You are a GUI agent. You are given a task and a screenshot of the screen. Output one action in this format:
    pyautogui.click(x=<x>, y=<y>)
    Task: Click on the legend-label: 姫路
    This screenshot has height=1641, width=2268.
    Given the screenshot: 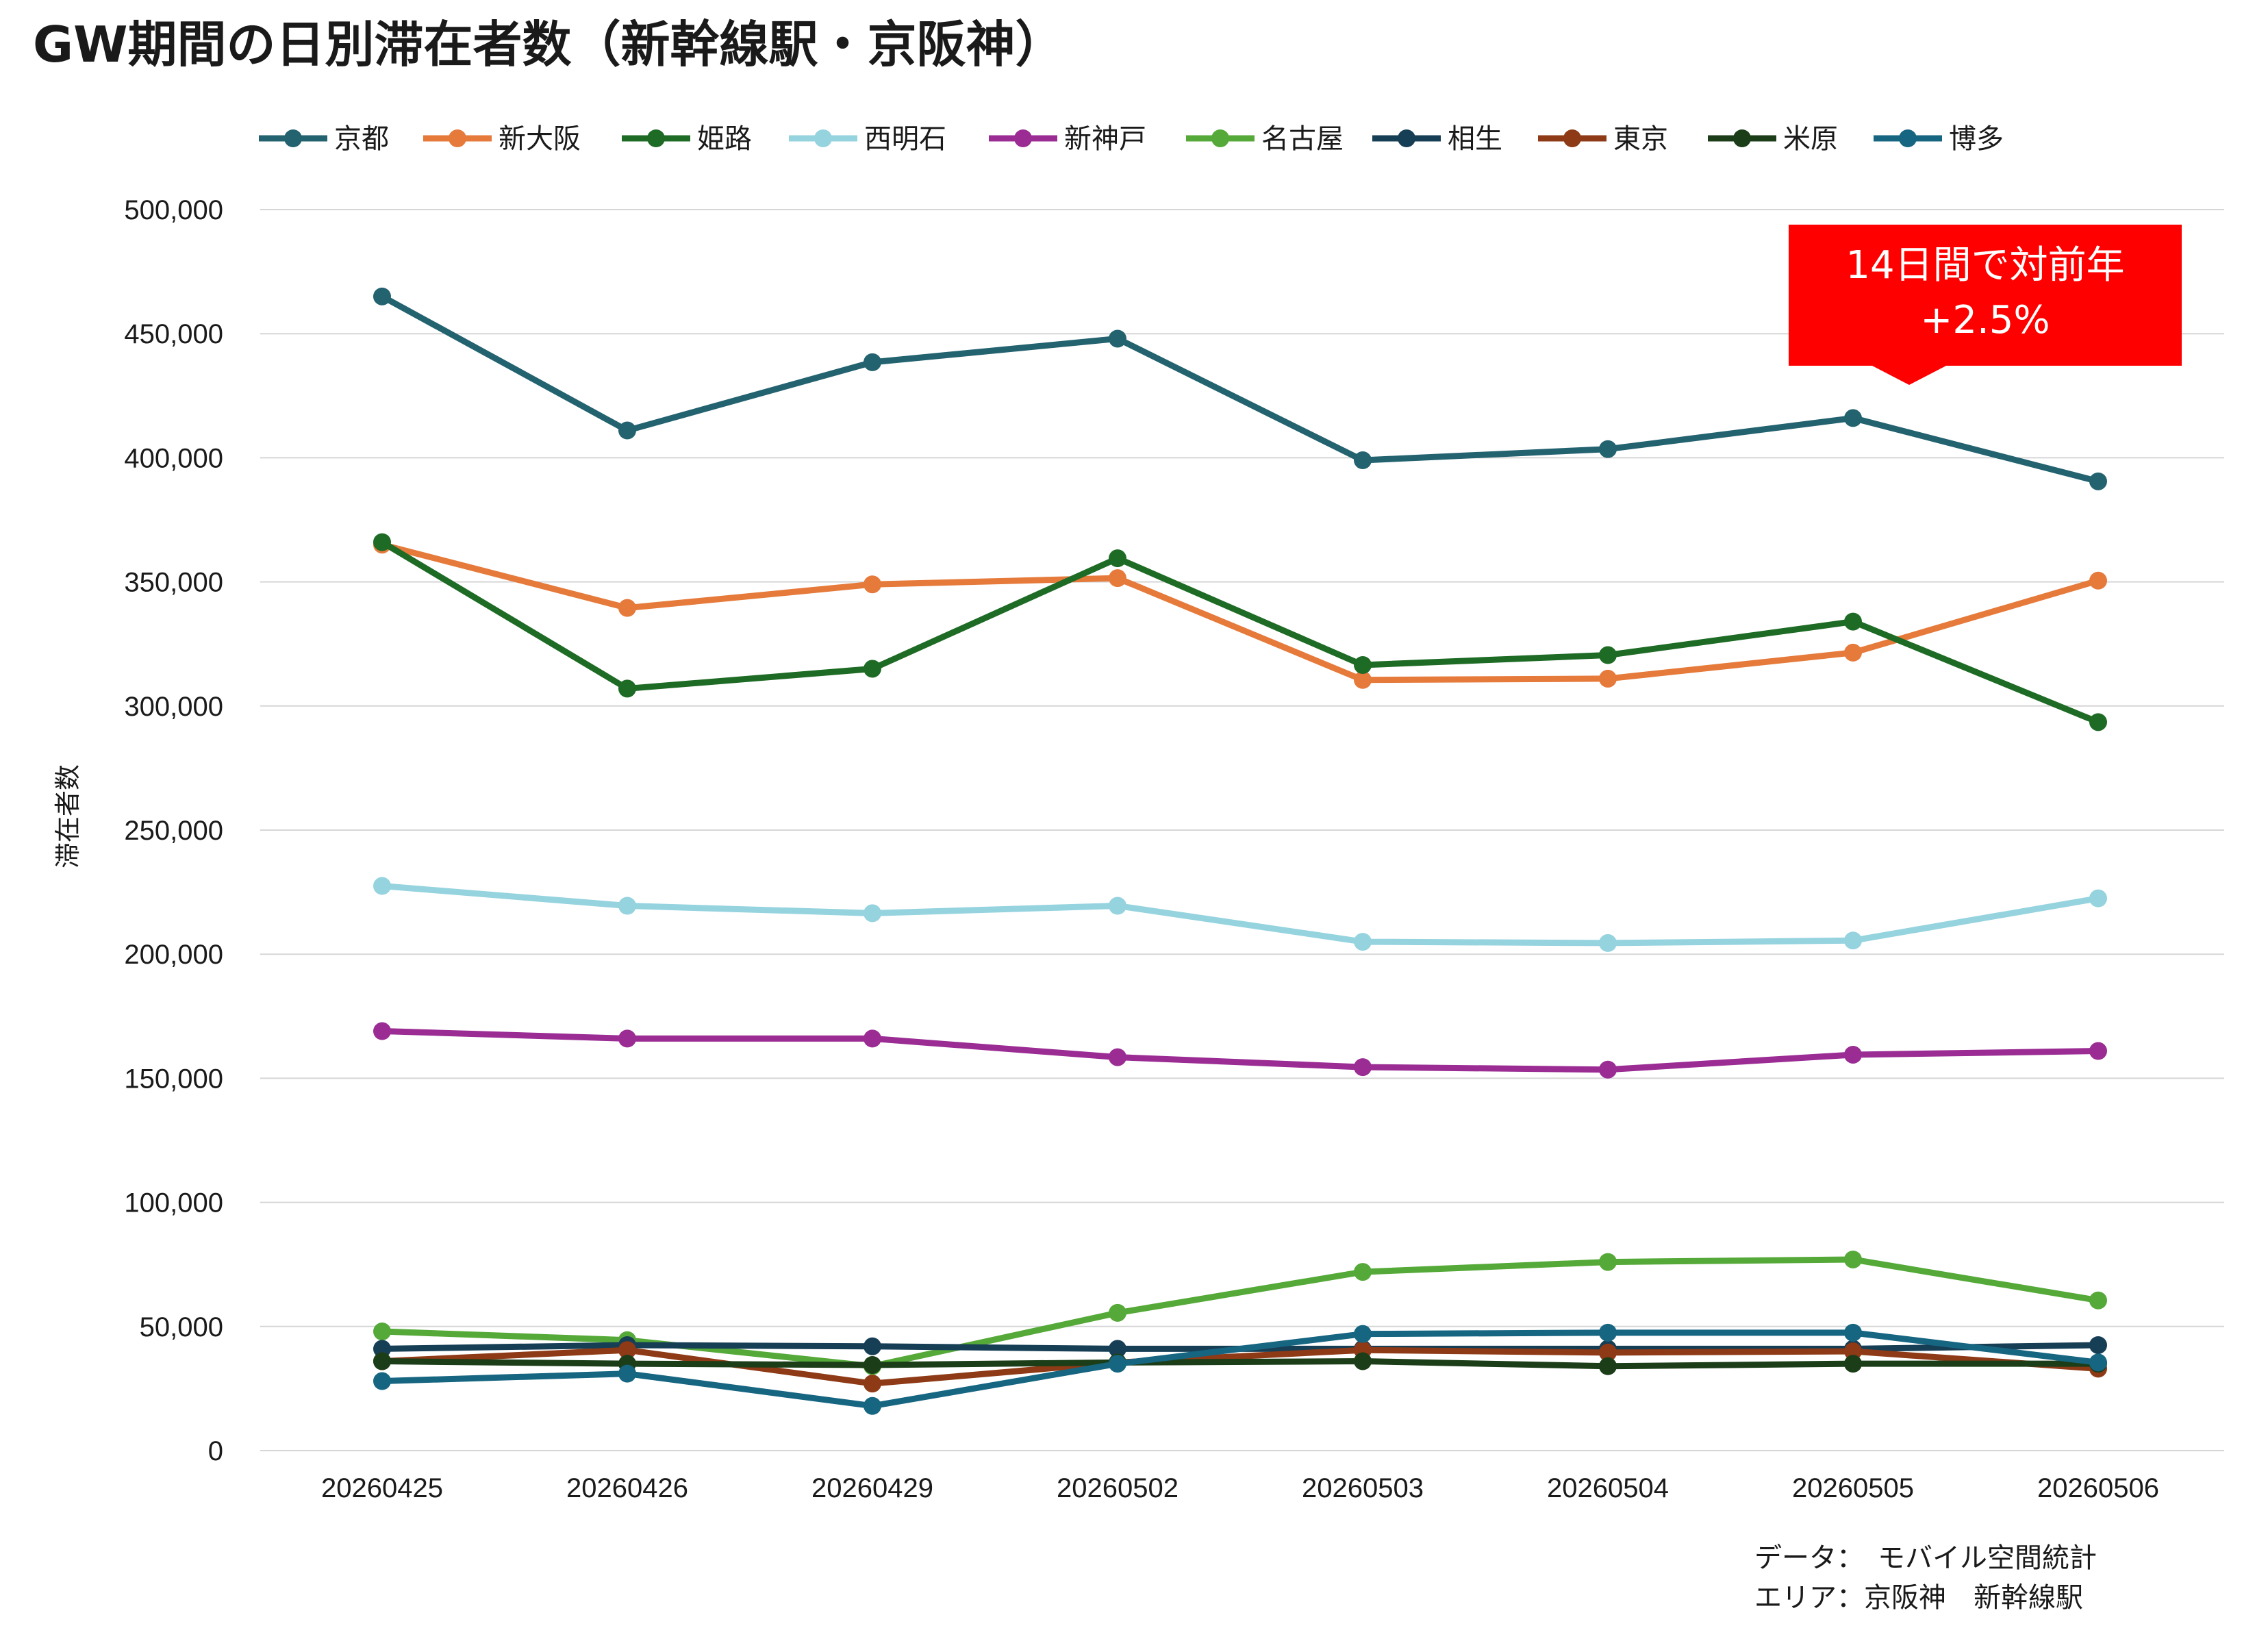 What is the action you would take?
    pyautogui.click(x=724, y=139)
    